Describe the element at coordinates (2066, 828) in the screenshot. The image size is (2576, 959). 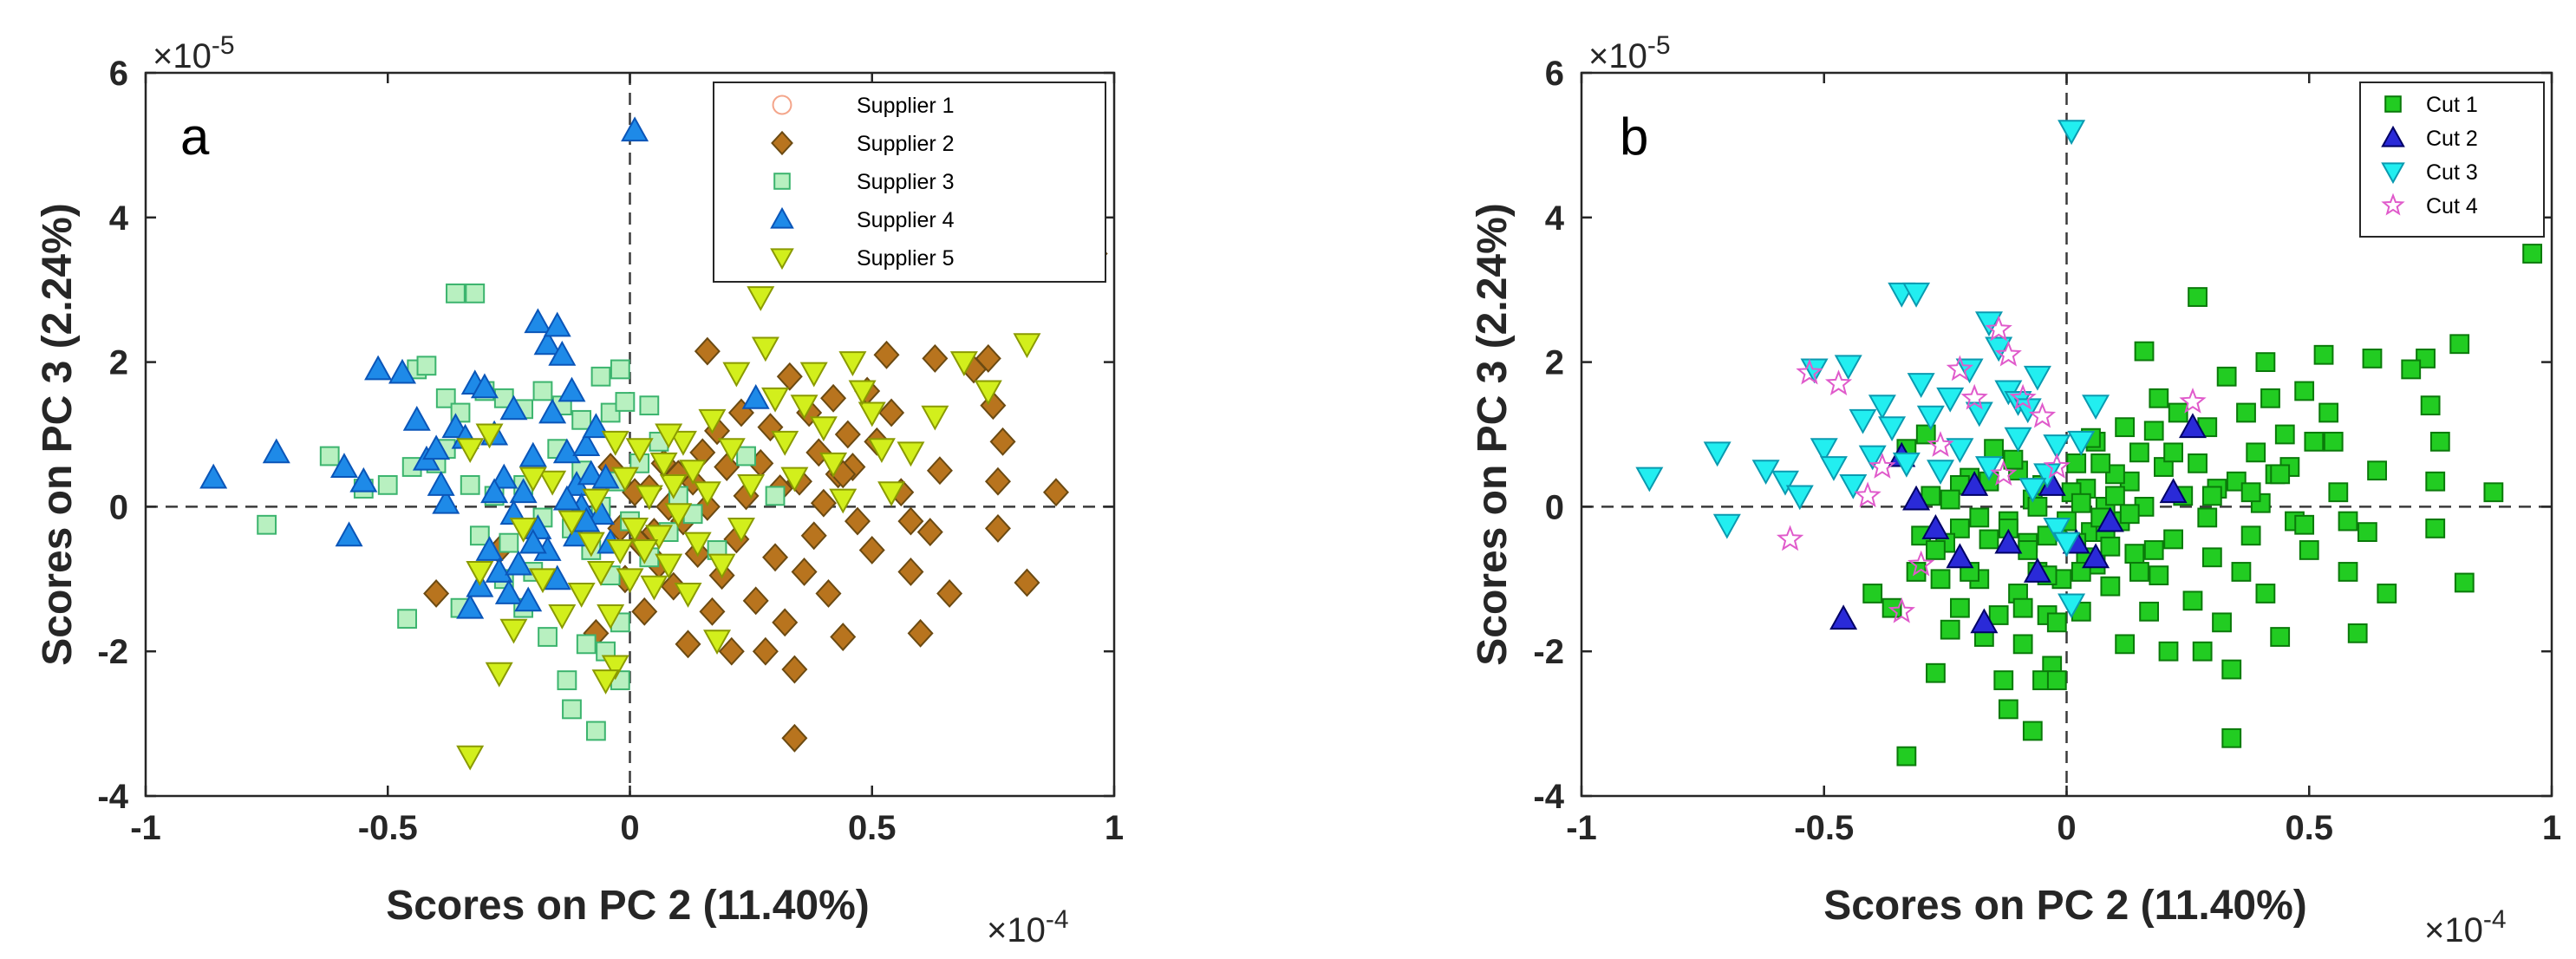
I see `x-tick-label: 0` at that location.